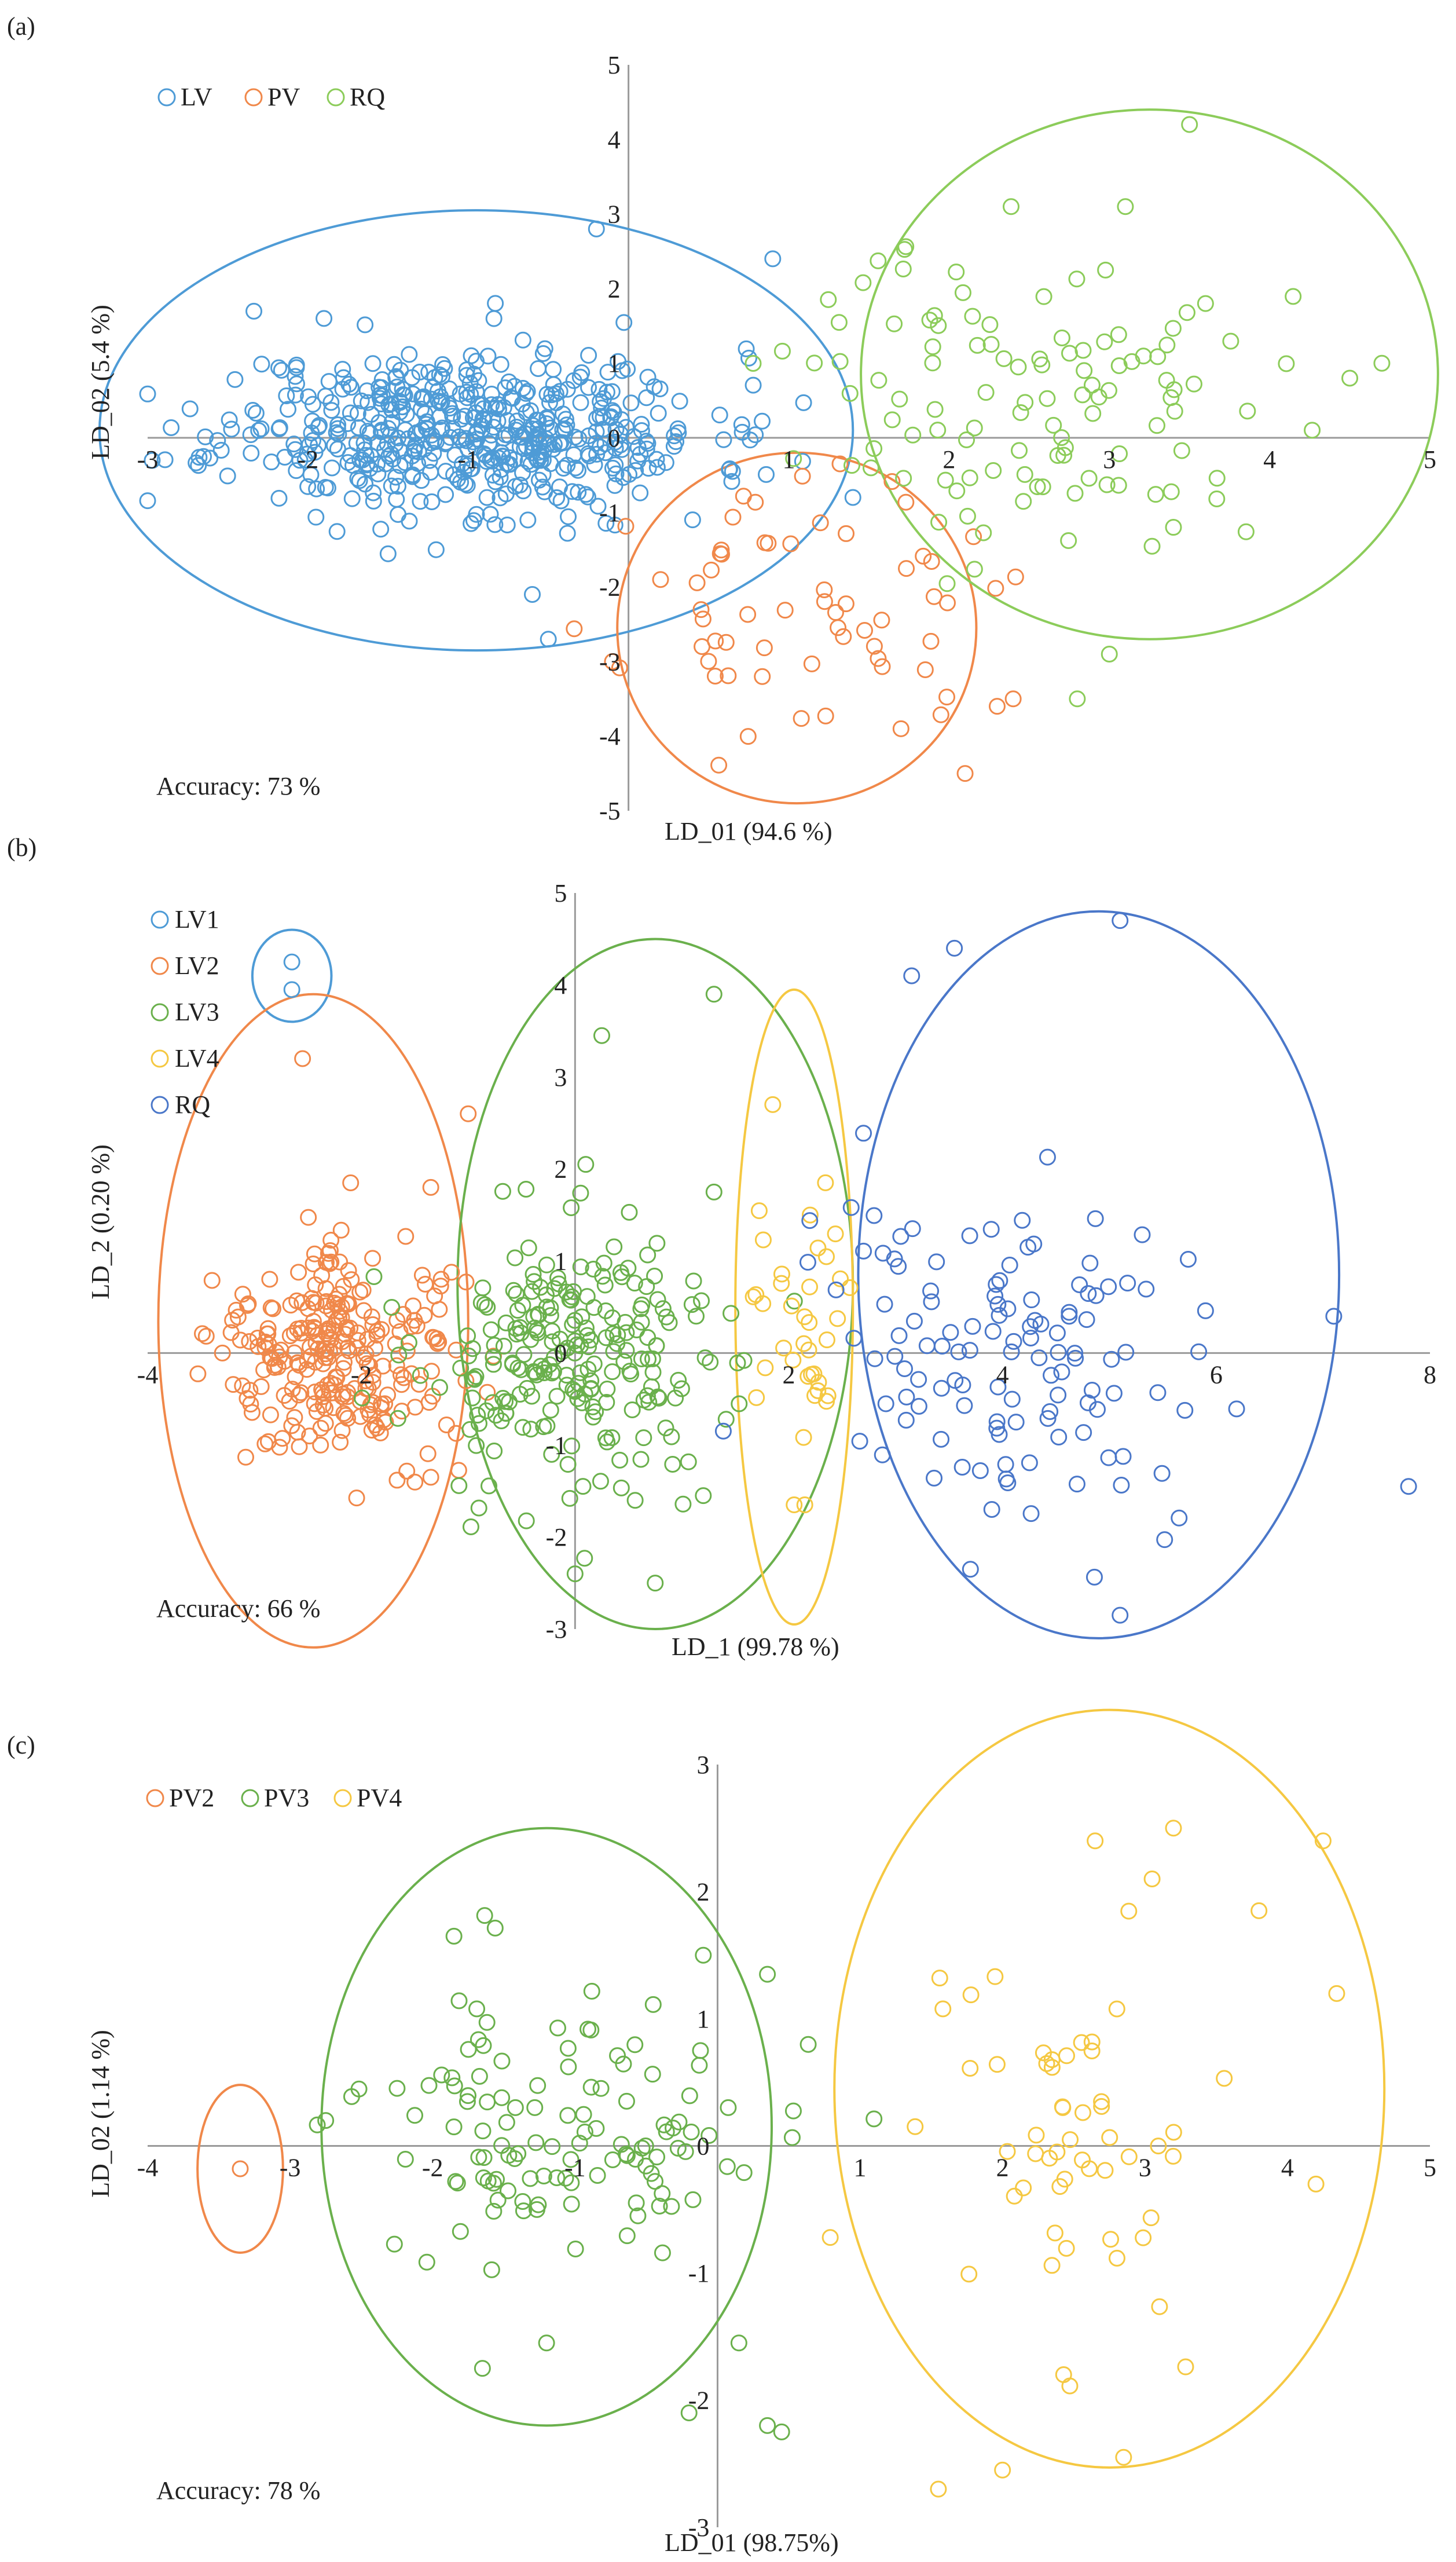 This screenshot has width=1456, height=2562. Describe the element at coordinates (271, 97) in the screenshot. I see `legend: LV PV RQ` at that location.